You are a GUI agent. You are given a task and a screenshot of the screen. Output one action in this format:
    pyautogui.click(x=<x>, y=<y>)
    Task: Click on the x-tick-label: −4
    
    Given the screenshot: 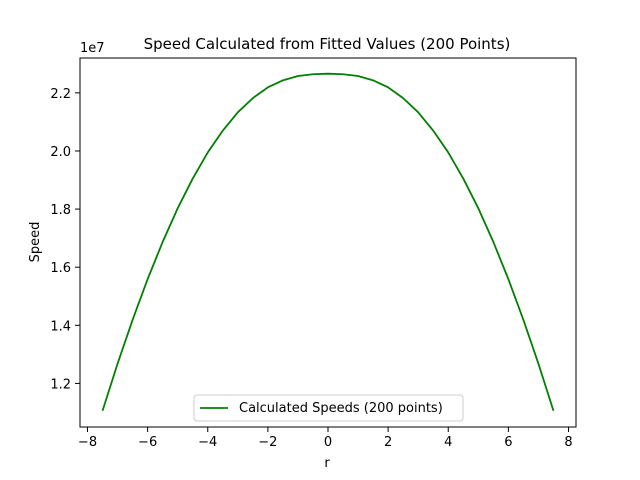 What is the action you would take?
    pyautogui.click(x=207, y=442)
    